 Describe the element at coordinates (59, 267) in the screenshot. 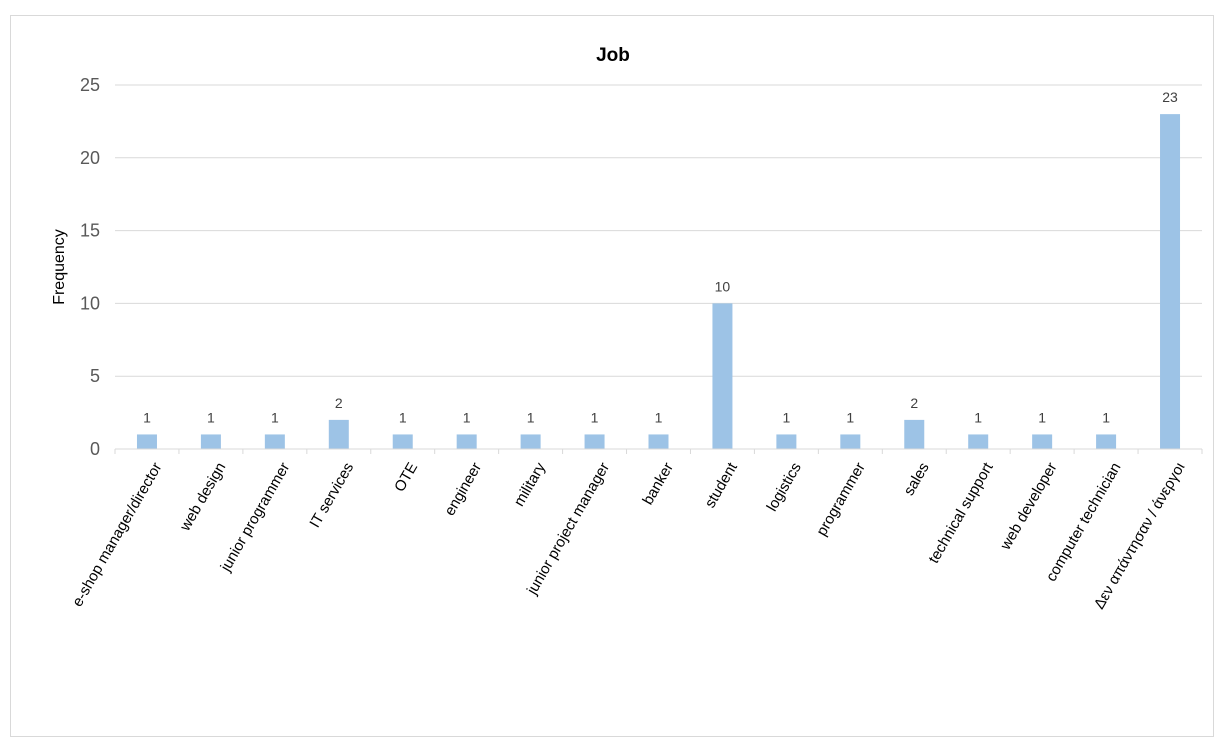

I see `y-axis-title: Frequency` at that location.